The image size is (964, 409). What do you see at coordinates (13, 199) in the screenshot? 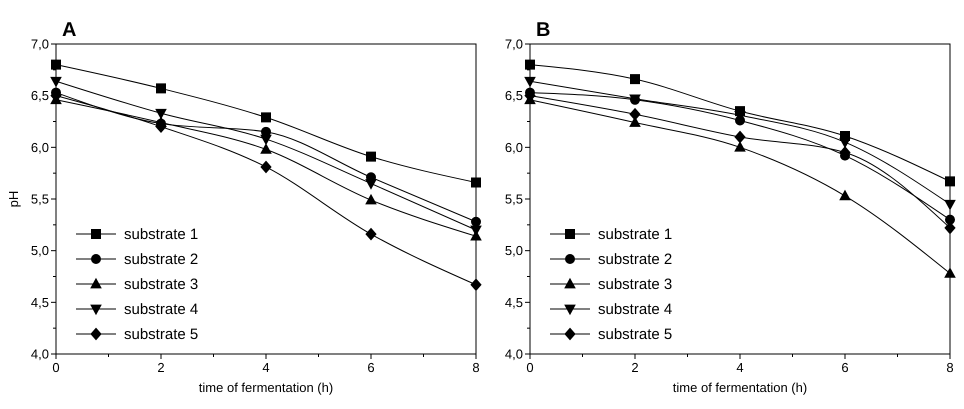
I see `y-axis-title: pH` at bounding box center [13, 199].